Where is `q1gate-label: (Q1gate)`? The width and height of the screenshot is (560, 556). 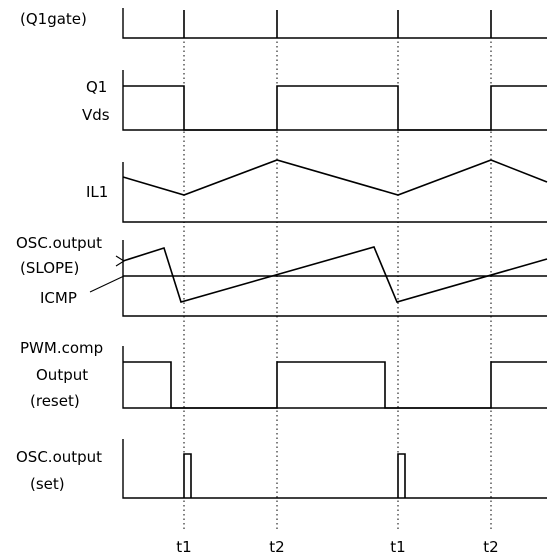 q1gate-label: (Q1gate) is located at coordinates (53, 19).